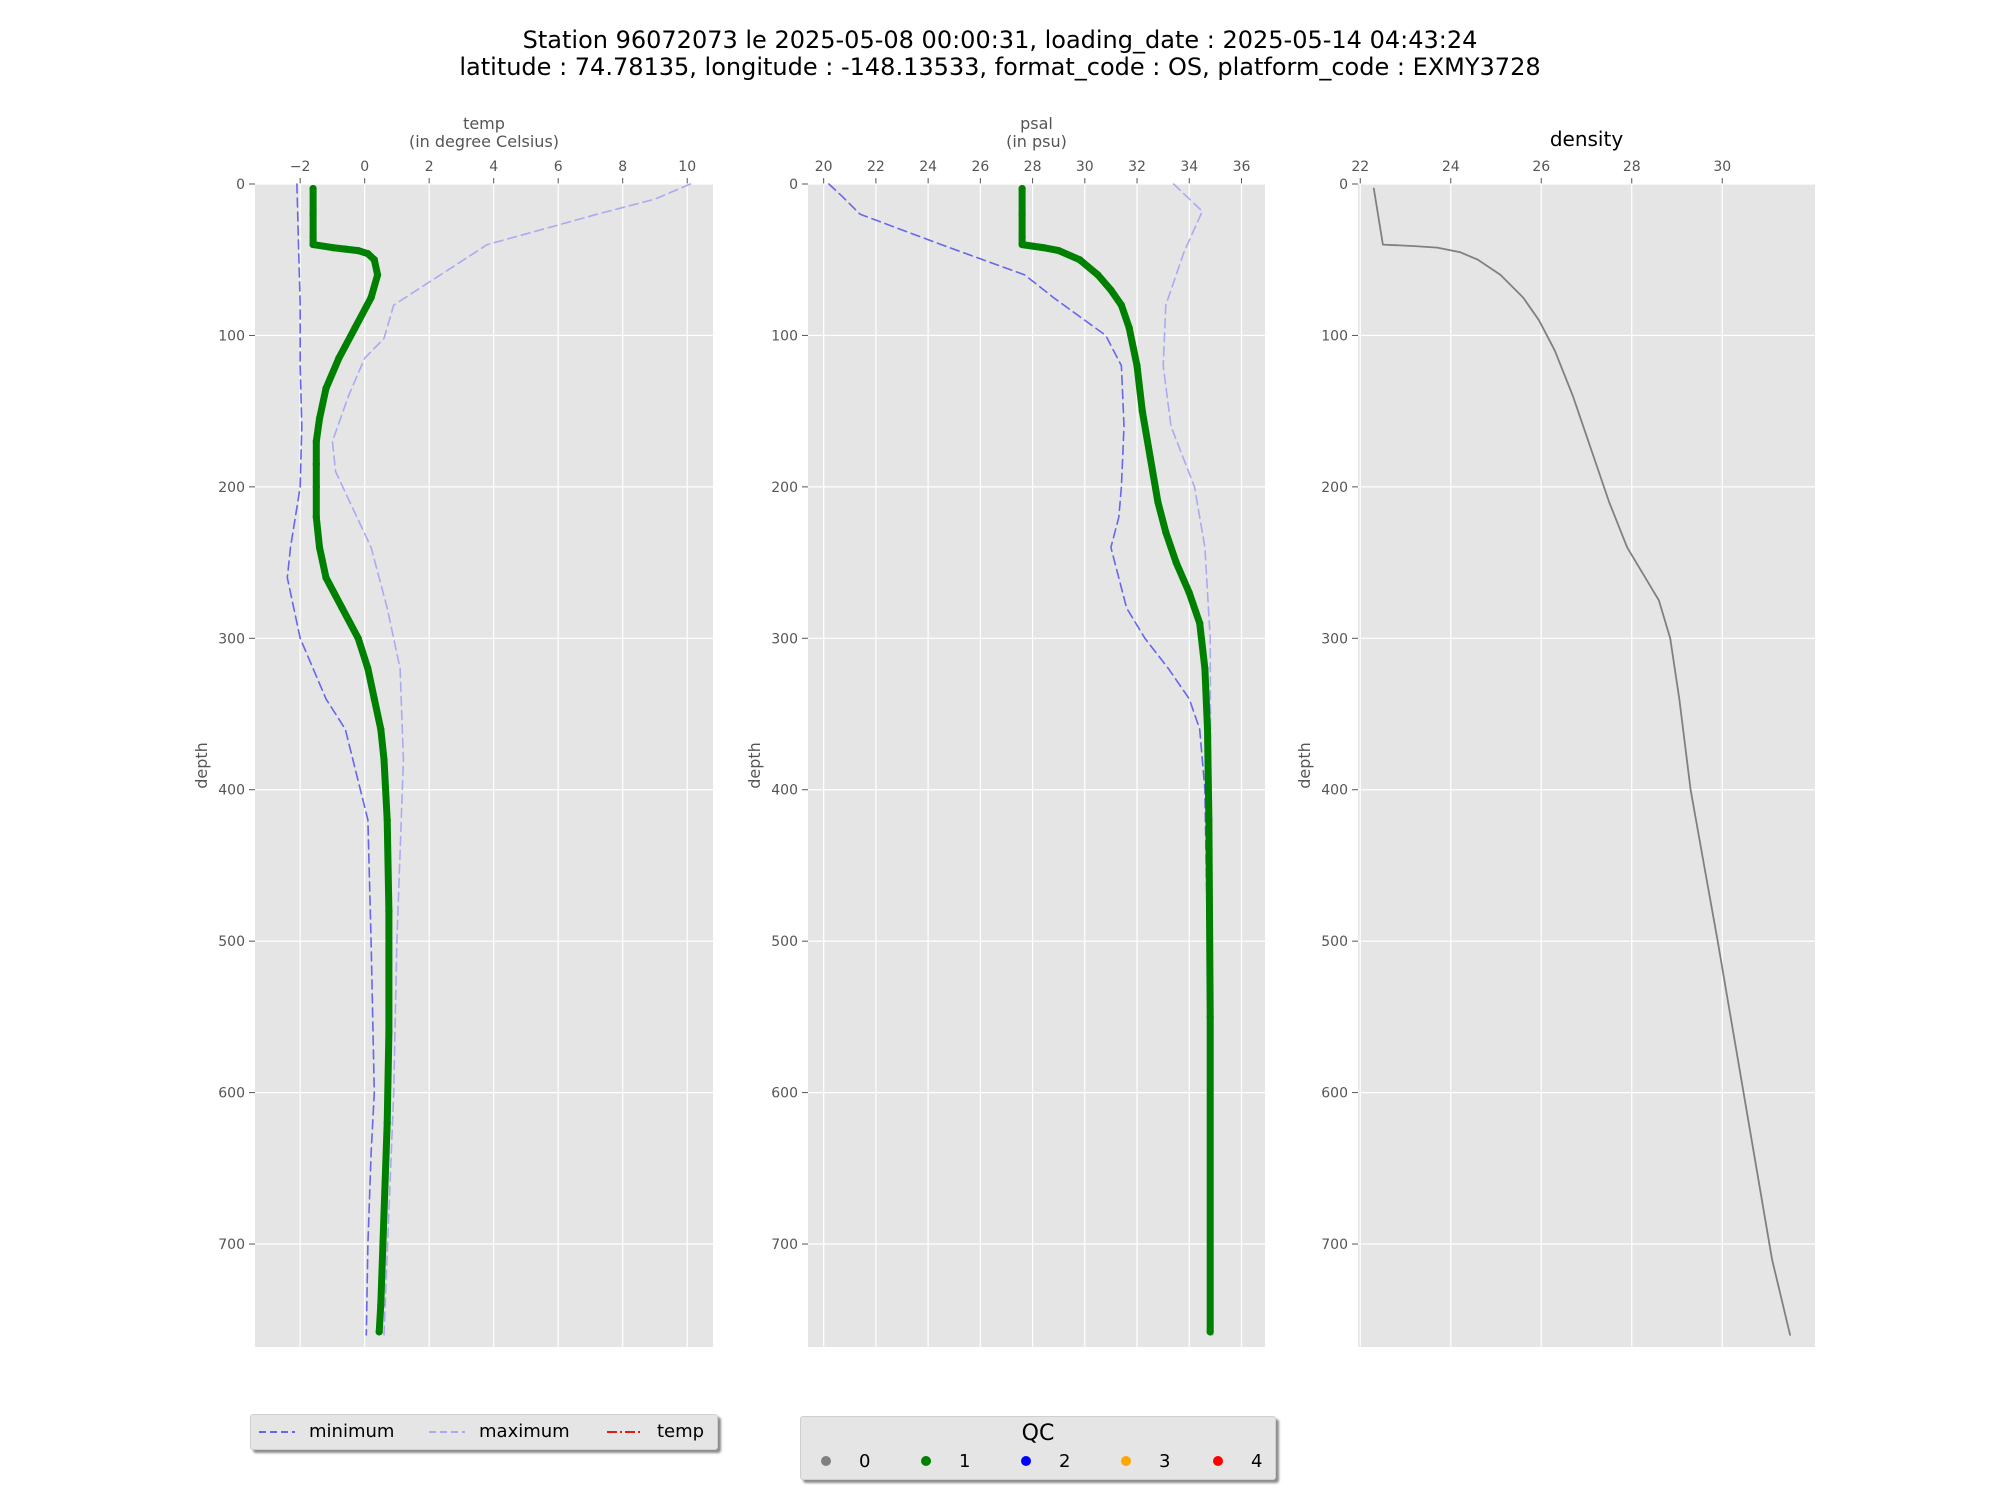 Image resolution: width=2000 pixels, height=1500 pixels. I want to click on legend-label-temp: temp, so click(681, 1431).